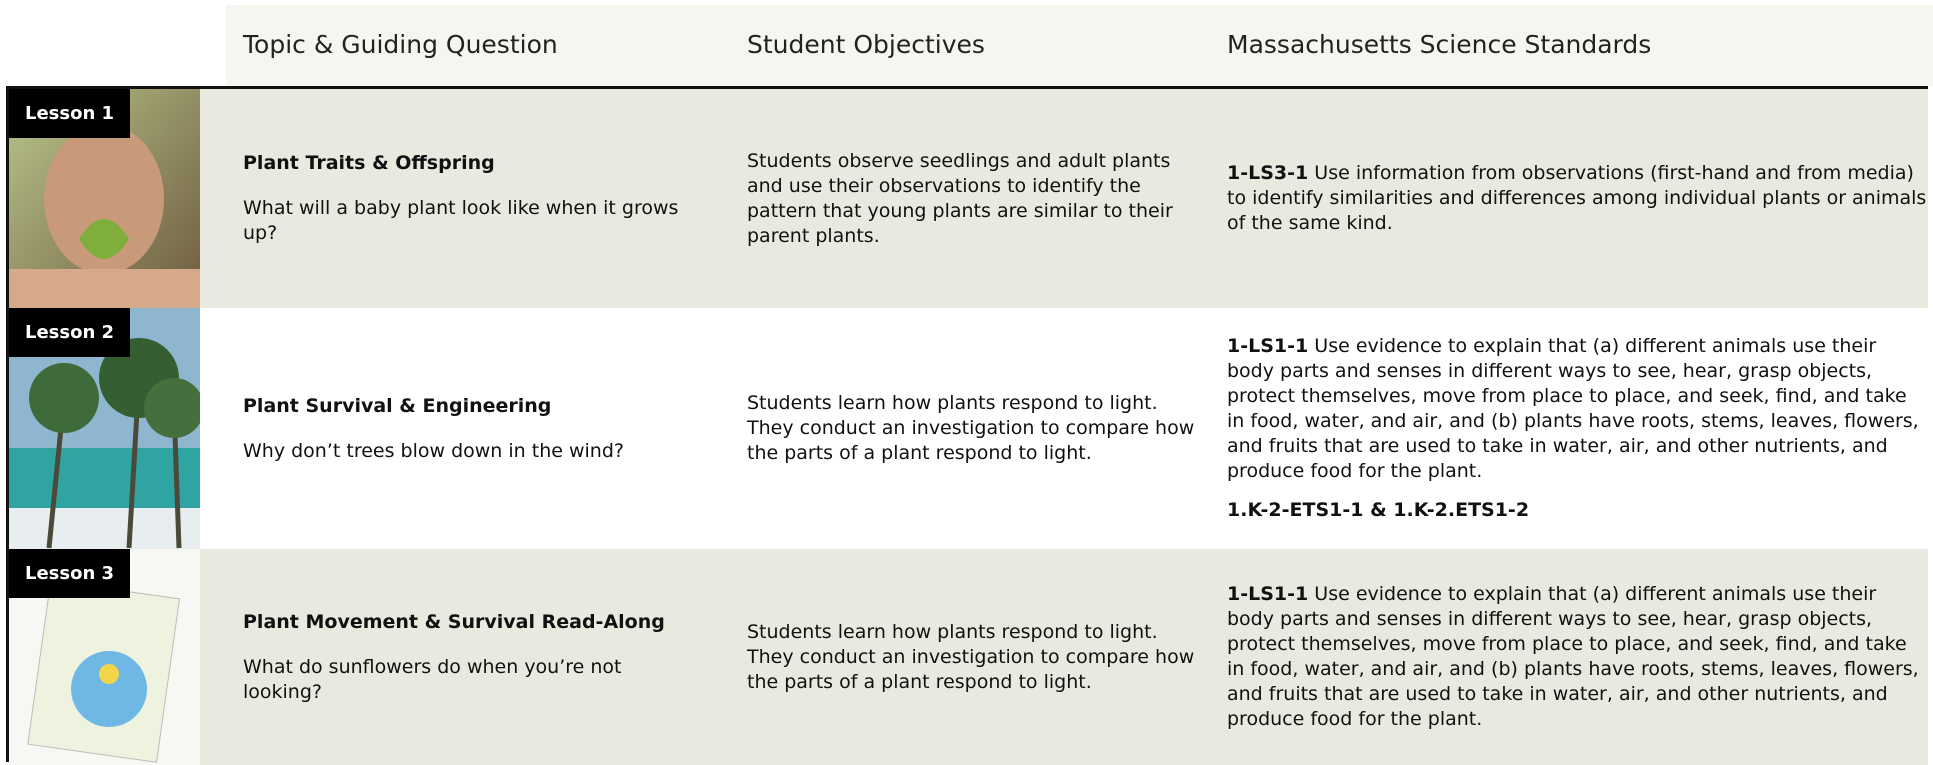  What do you see at coordinates (433, 450) in the screenshot?
I see `guiding-question: Why don’t trees blow down in the wind?` at bounding box center [433, 450].